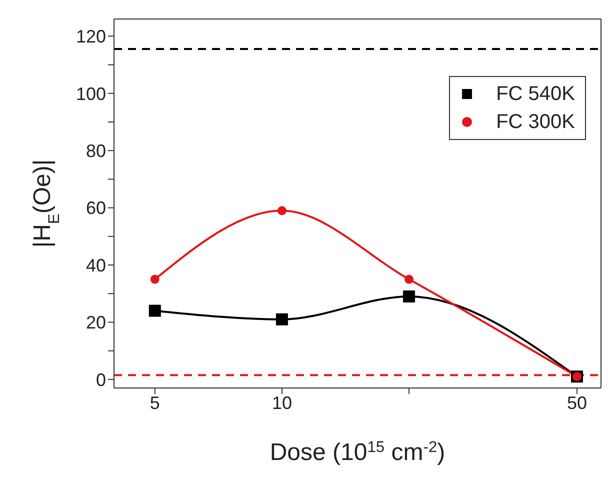 The height and width of the screenshot is (500, 610). Describe the element at coordinates (101, 380) in the screenshot. I see `y-tick-label: 0` at that location.